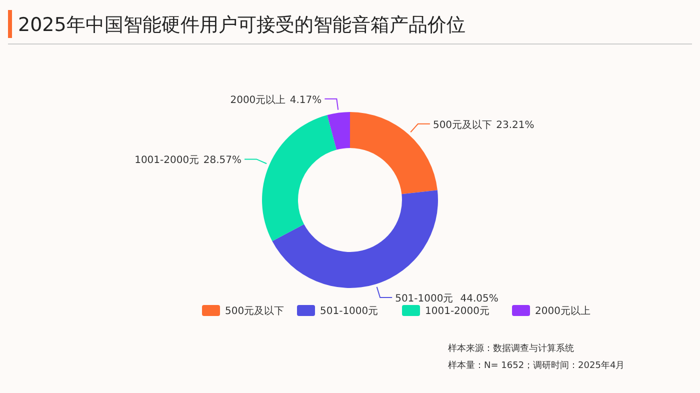  I want to click on chart-title: 2025年中国智能硬件用户可接受的智能音箱产品价位, so click(242, 25).